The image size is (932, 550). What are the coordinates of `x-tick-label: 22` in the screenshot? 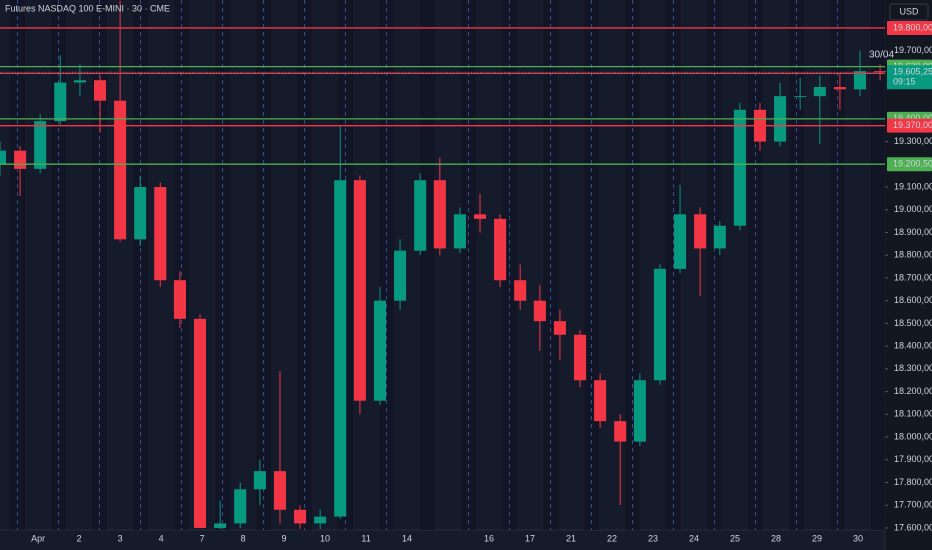 It's located at (612, 538).